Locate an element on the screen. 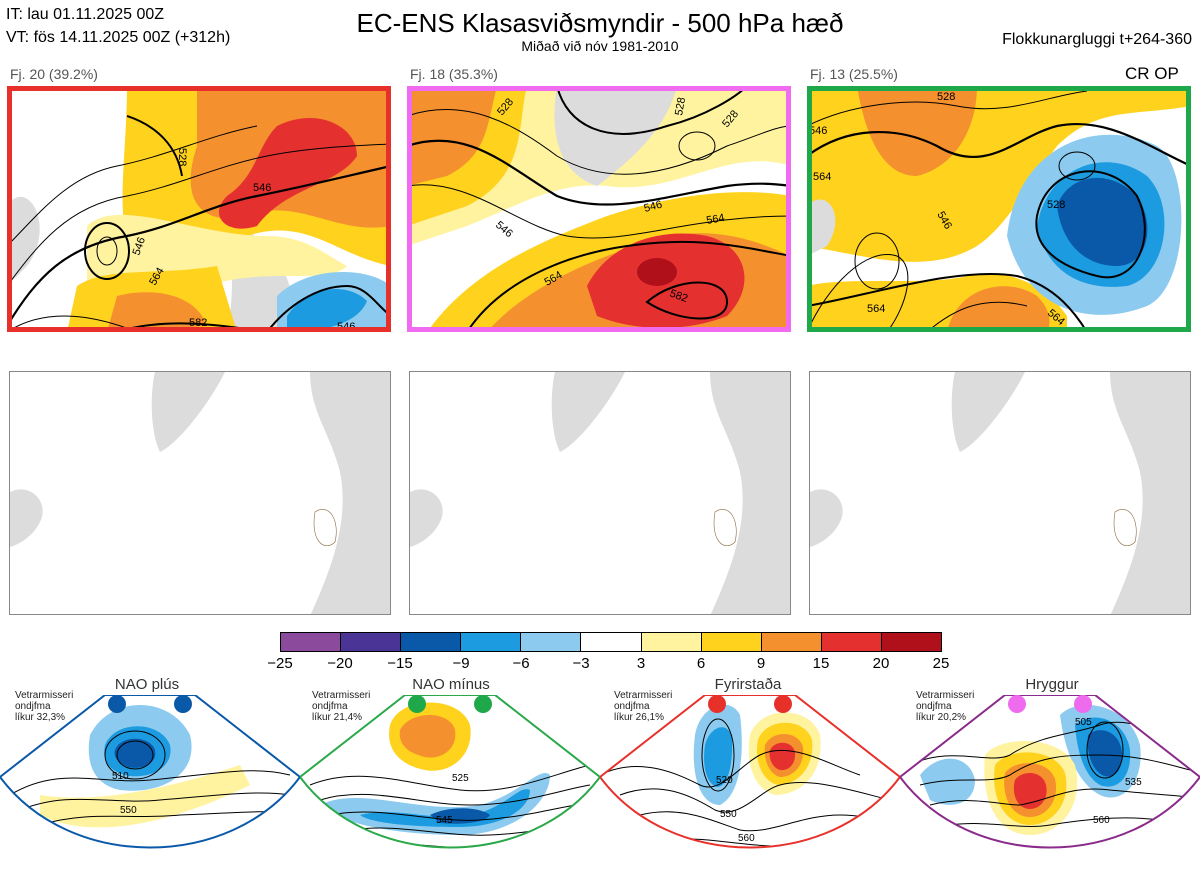 This screenshot has width=1200, height=871. colorbar-tick: −6 is located at coordinates (521, 663).